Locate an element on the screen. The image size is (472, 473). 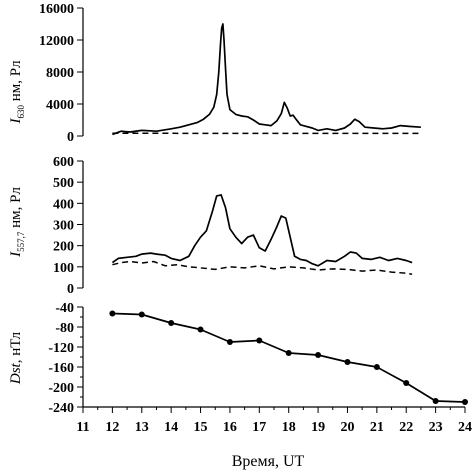
y-tick-label: -80 is located at coordinates (64, 328).